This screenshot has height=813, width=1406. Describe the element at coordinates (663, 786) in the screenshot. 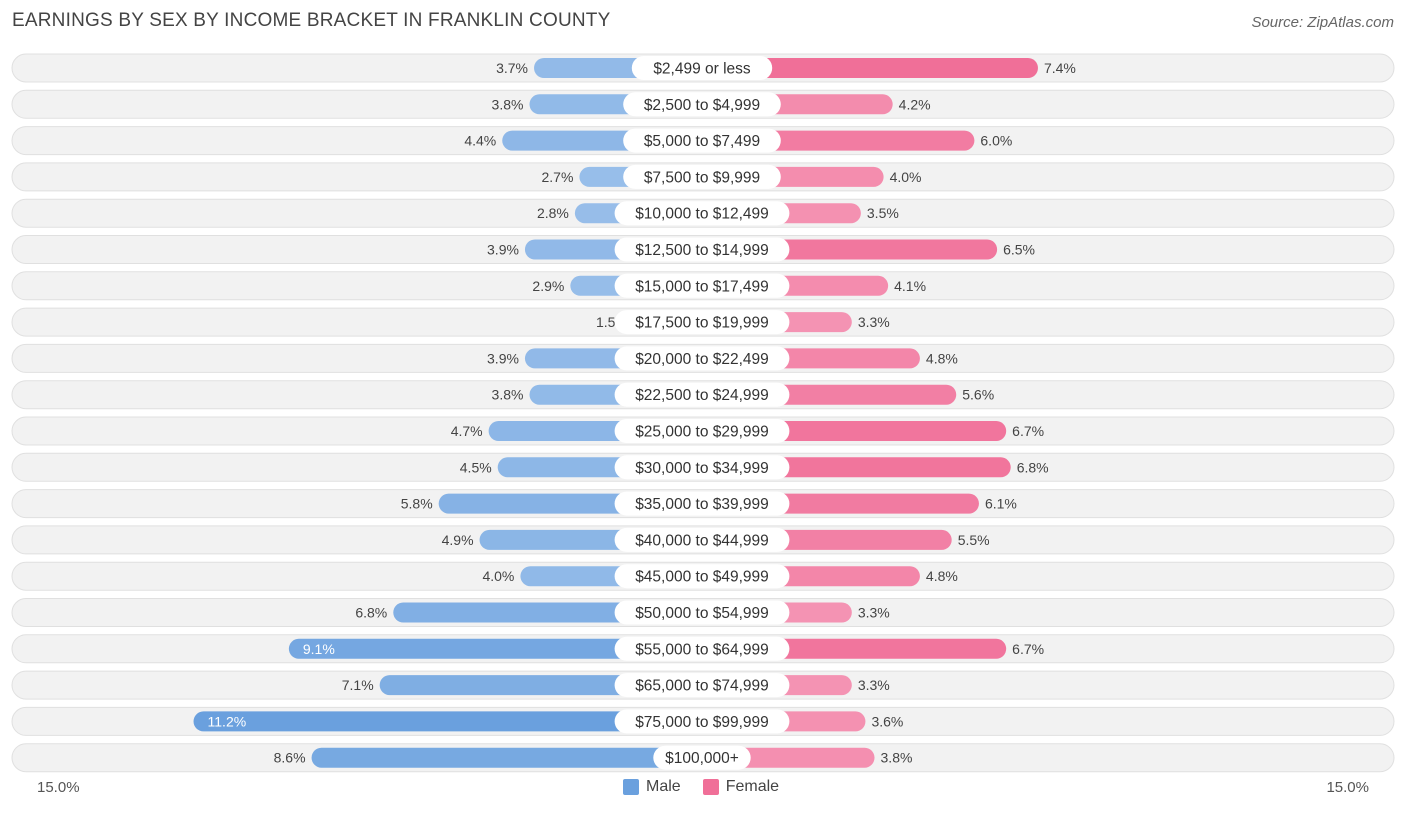

I see `legend-label-male: Male` at that location.